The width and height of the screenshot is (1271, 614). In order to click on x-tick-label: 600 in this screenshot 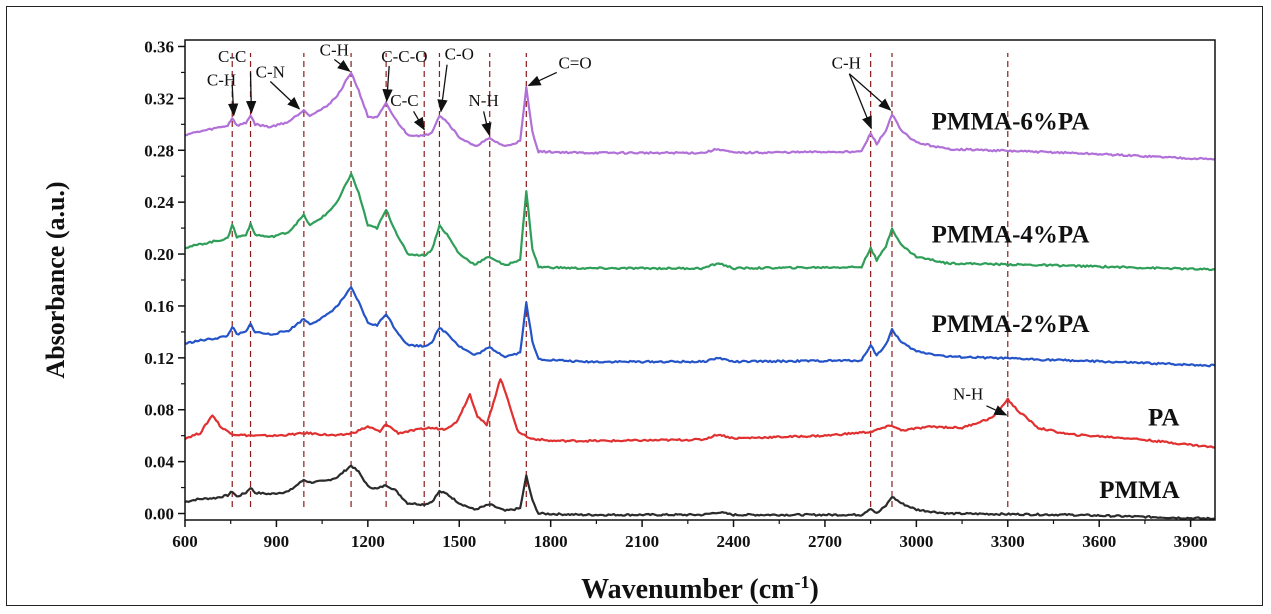, I will do `click(185, 541)`.